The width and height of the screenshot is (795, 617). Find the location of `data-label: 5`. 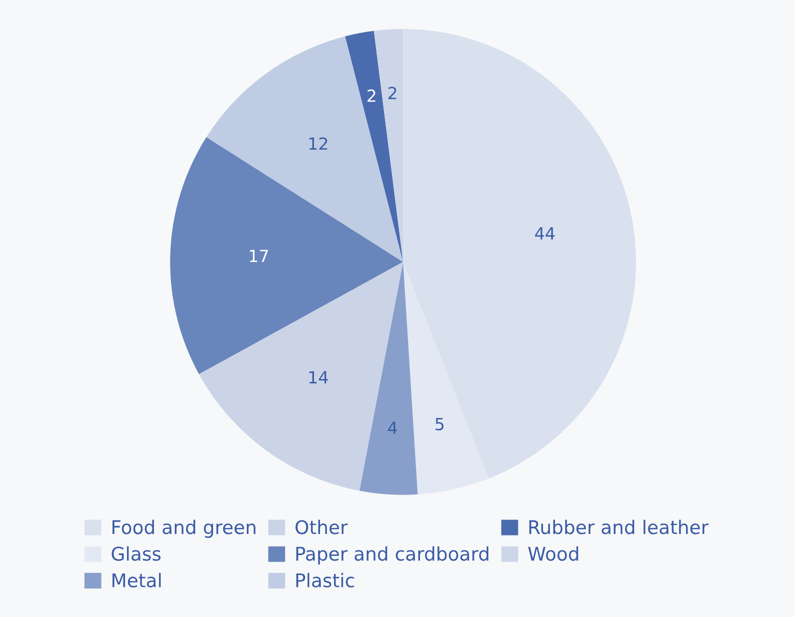

data-label: 5 is located at coordinates (440, 424).